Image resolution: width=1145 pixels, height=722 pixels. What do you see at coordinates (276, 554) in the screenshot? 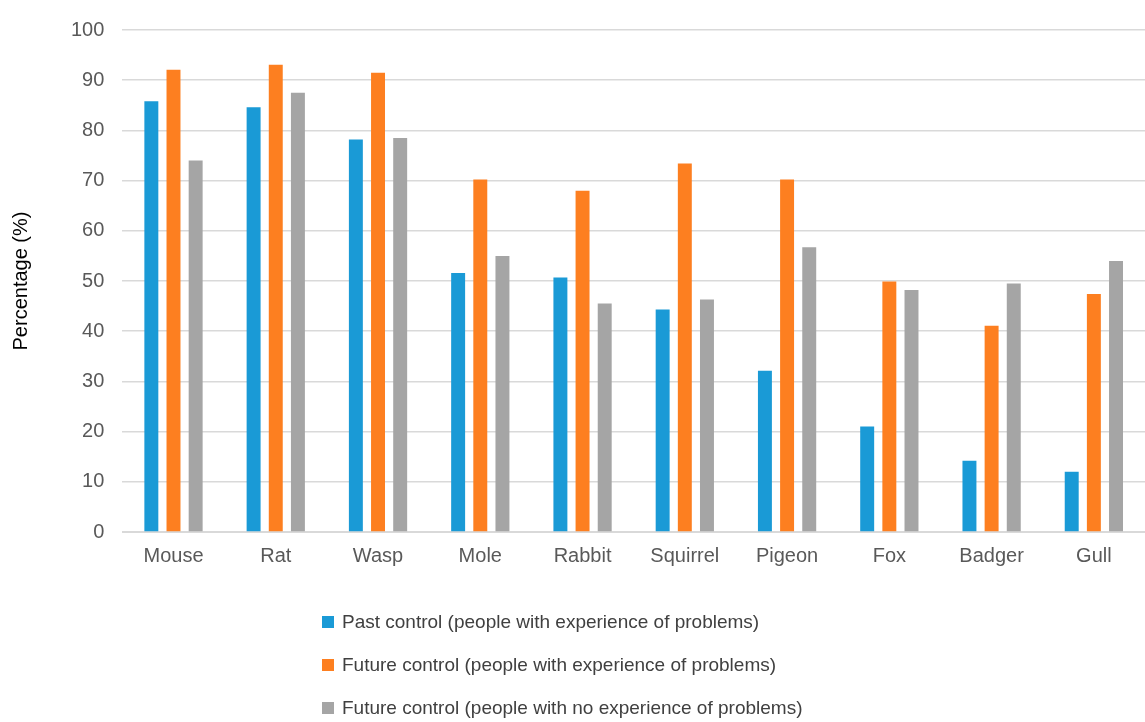
I see `x-tick-label: Rat` at bounding box center [276, 554].